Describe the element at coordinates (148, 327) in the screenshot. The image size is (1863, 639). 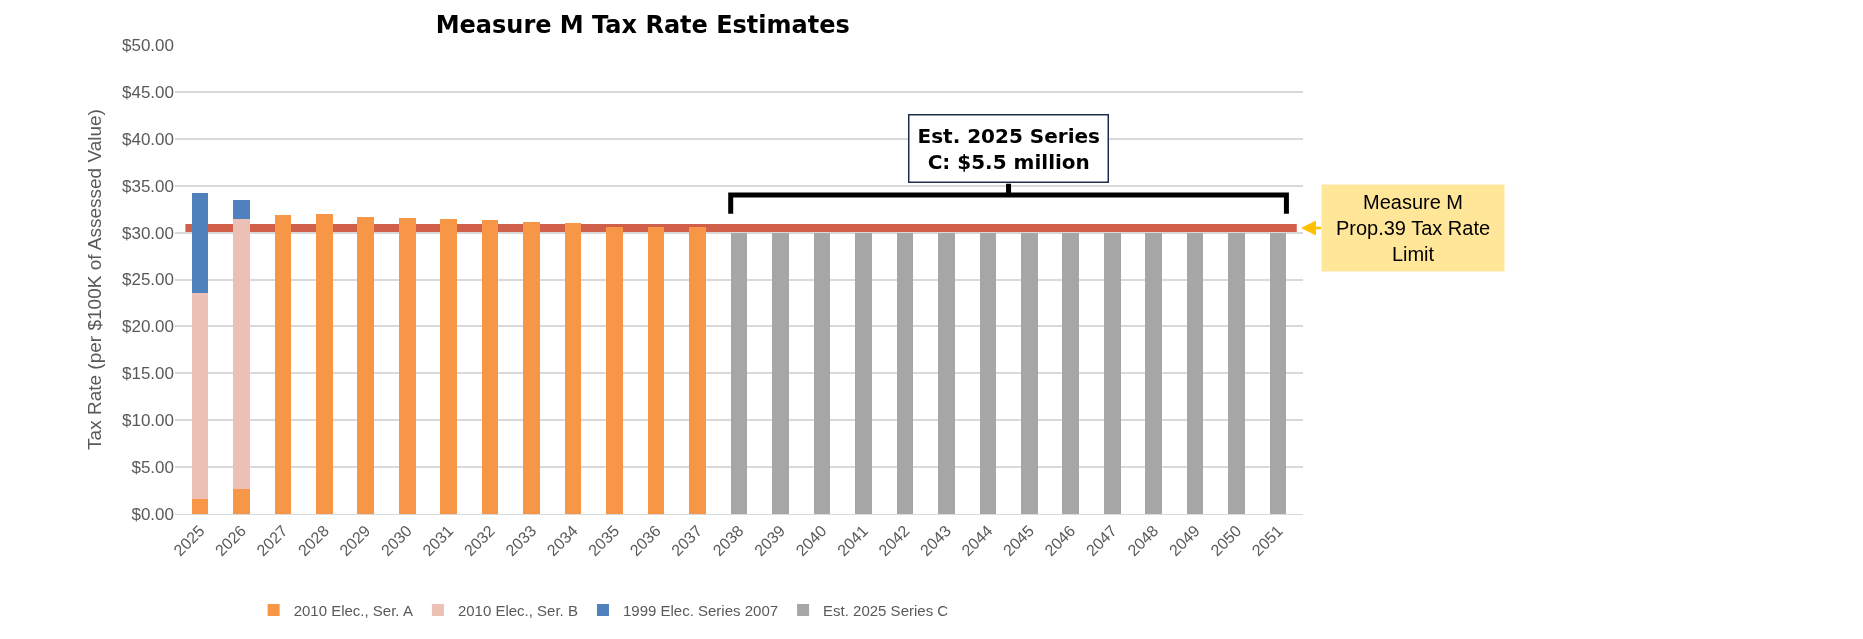
I see `y-tick-label: $20.00` at that location.